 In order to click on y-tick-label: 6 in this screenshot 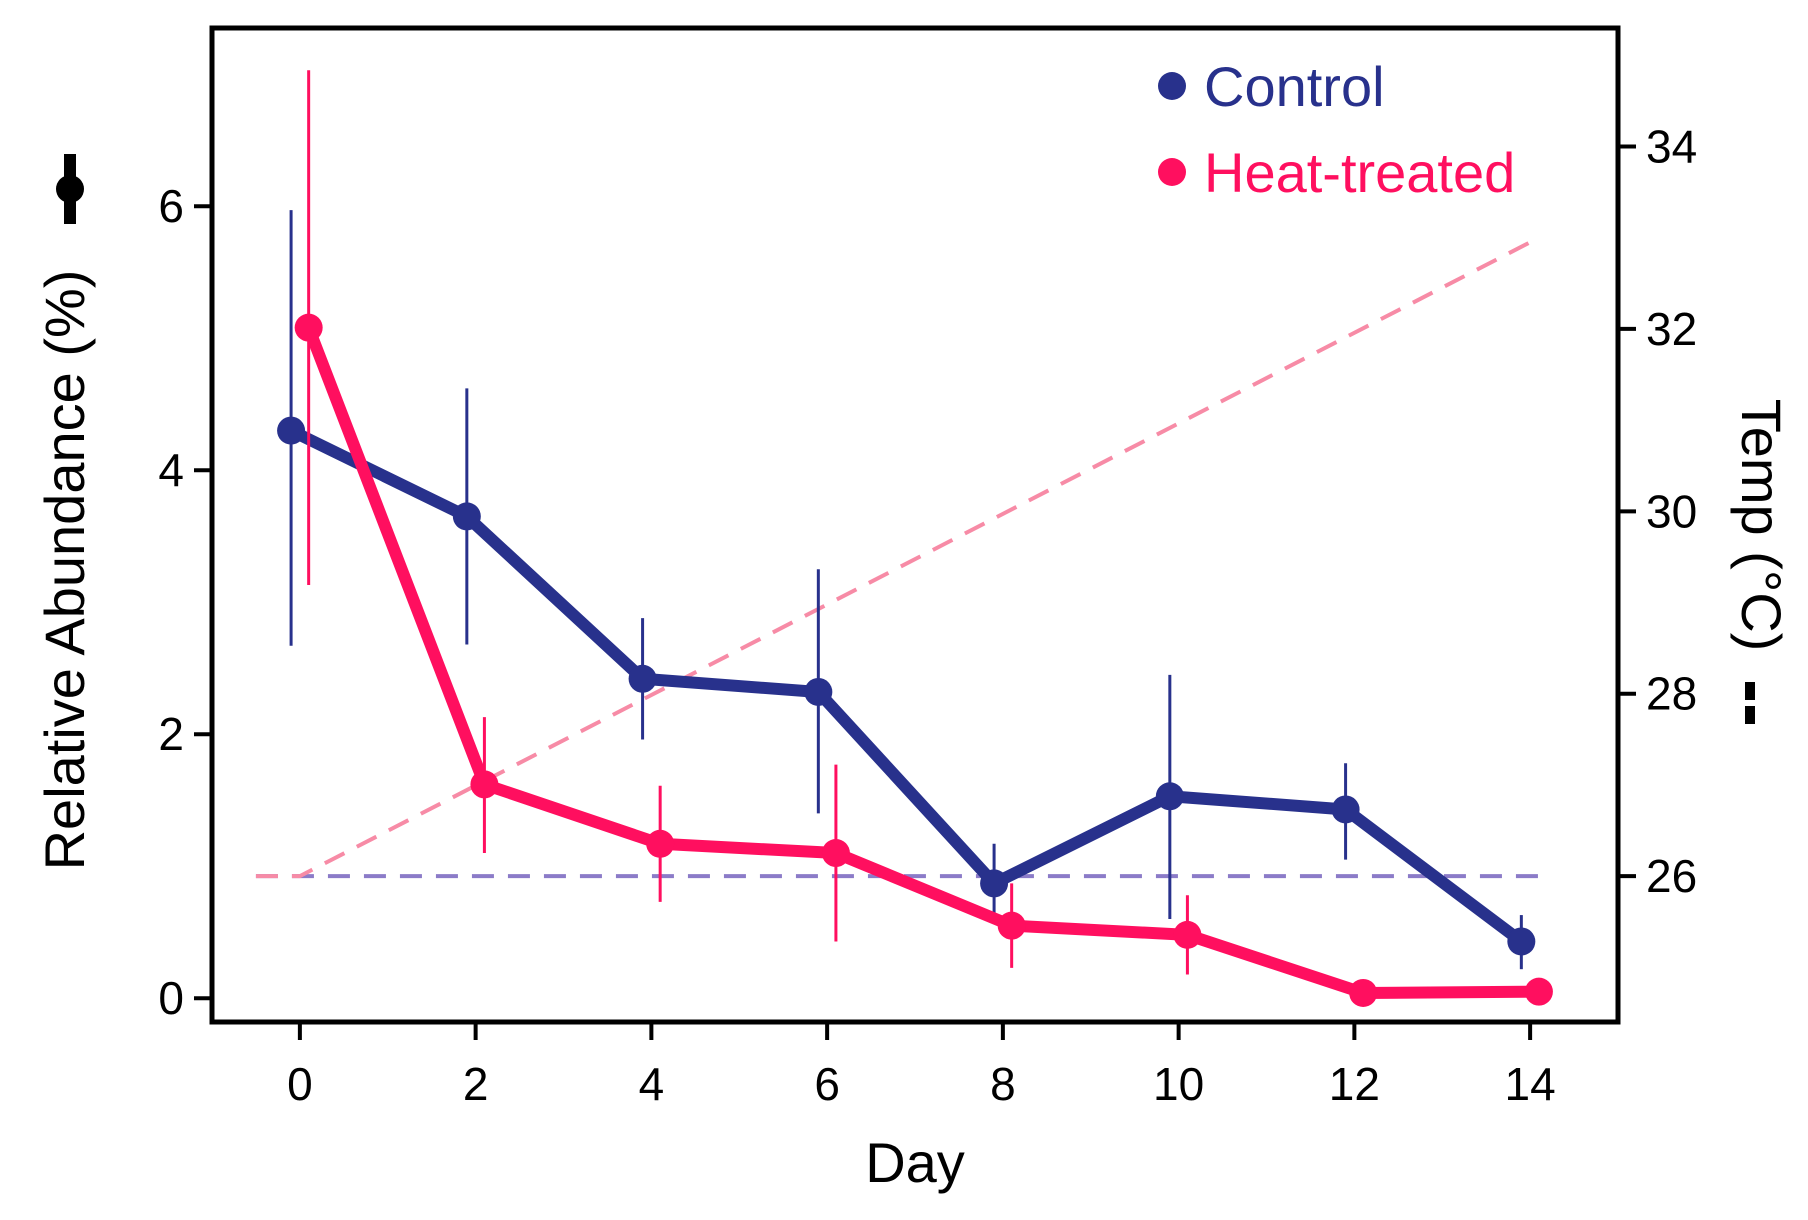, I will do `click(171, 206)`.